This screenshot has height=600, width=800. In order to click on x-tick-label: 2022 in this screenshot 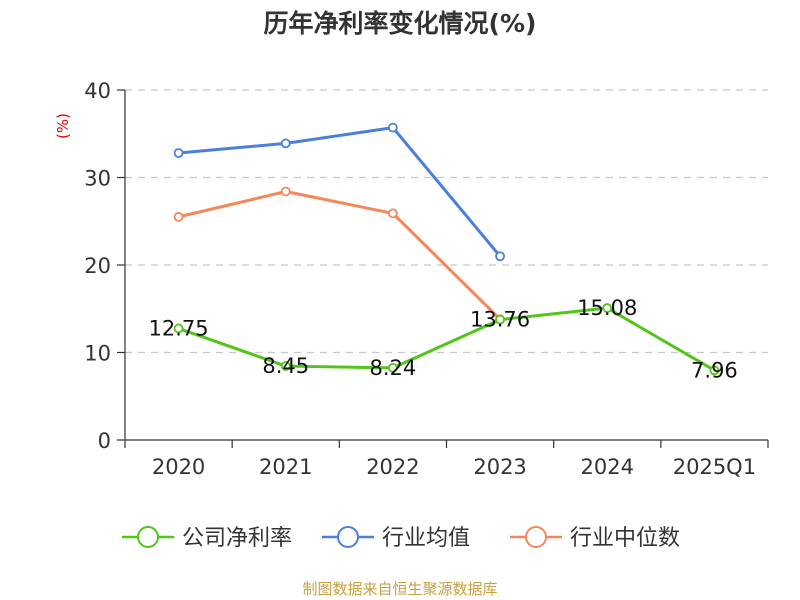, I will do `click(392, 467)`.